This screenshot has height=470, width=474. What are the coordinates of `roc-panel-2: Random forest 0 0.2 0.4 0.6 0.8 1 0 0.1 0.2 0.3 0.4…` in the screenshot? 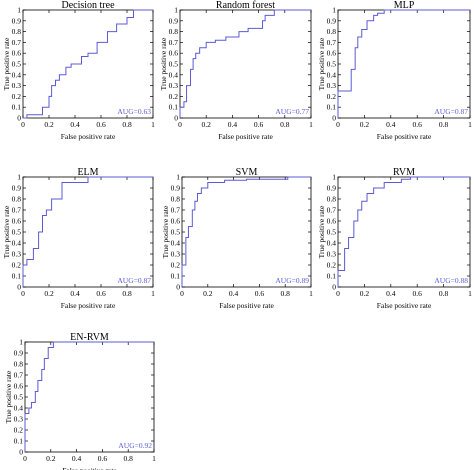 It's located at (236, 70).